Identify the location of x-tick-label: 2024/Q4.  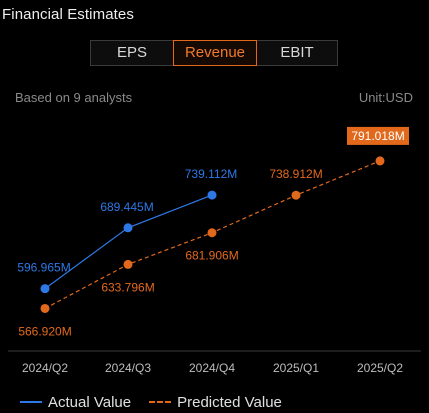
(212, 368).